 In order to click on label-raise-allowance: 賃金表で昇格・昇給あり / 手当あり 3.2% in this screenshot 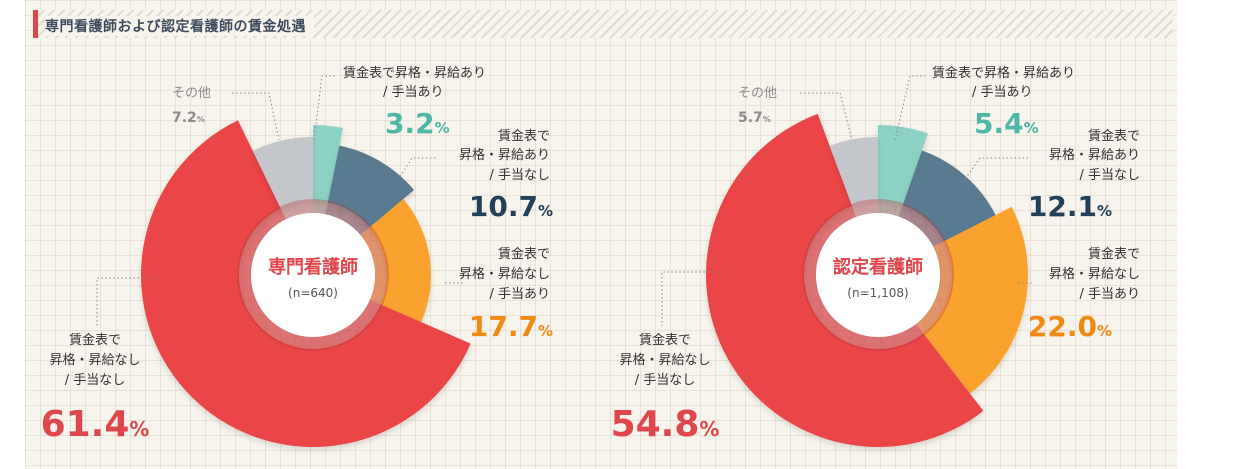, I will do `click(399, 103)`.